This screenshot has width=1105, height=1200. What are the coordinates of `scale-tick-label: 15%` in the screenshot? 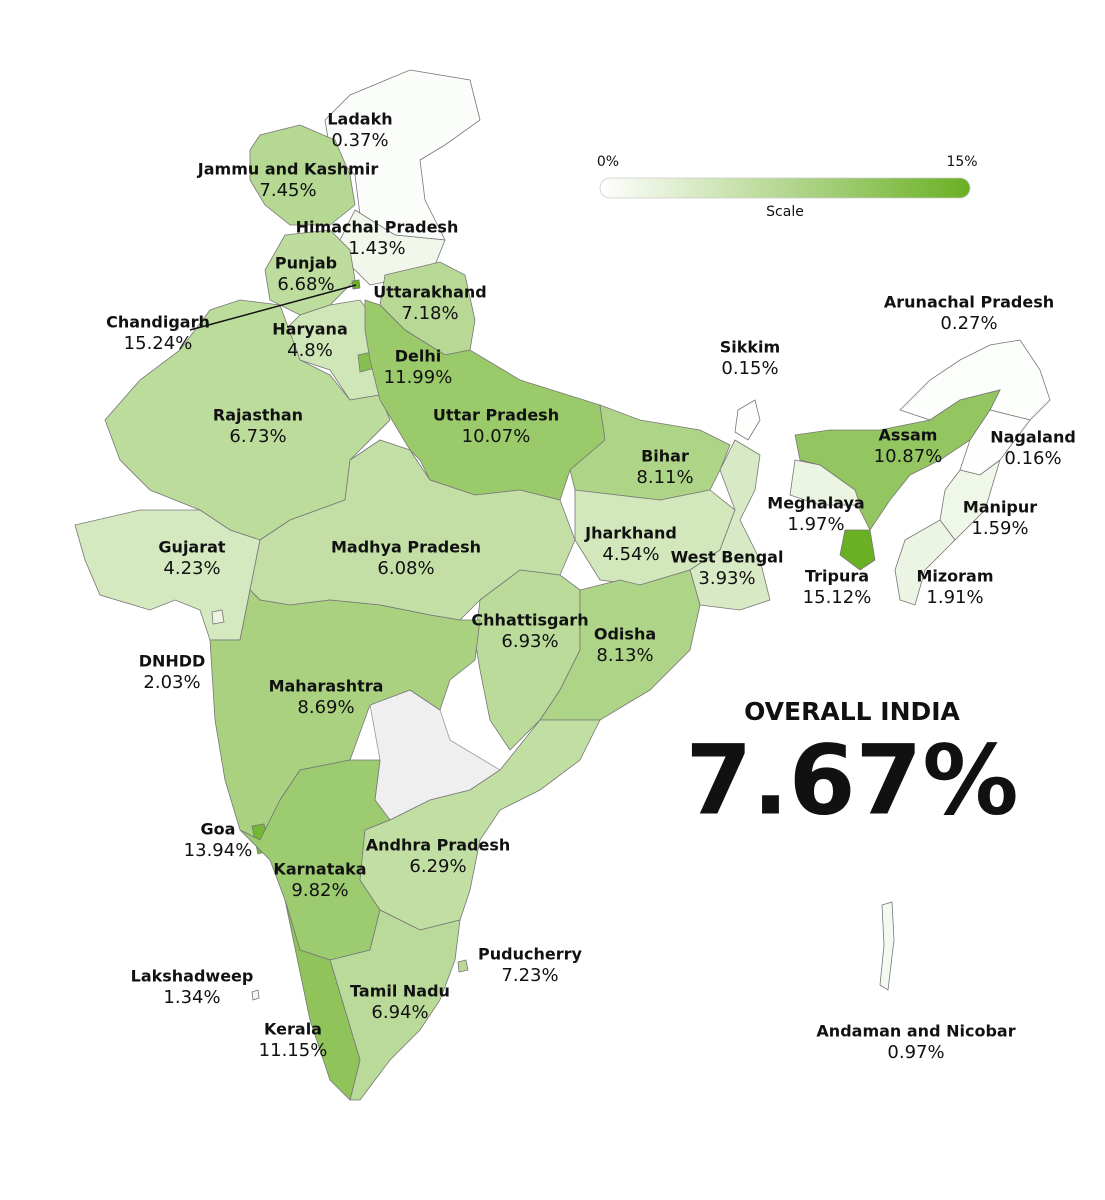 It's located at (961, 162).